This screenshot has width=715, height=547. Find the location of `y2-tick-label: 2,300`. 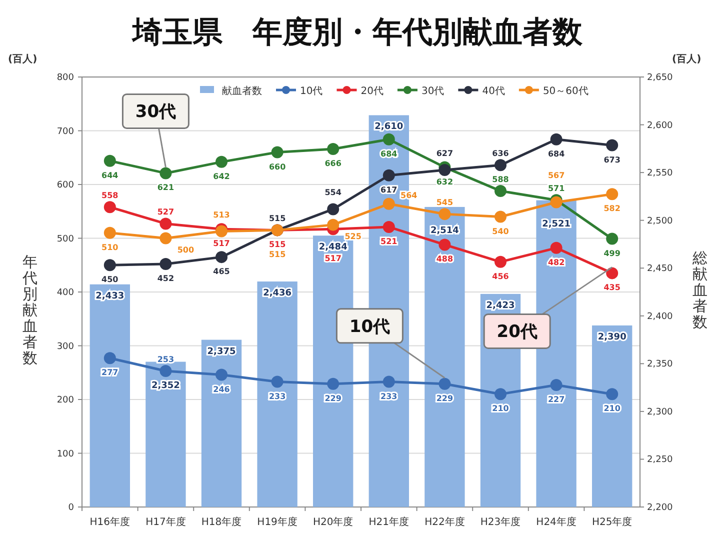

y2-tick-label: 2,300 is located at coordinates (660, 412).